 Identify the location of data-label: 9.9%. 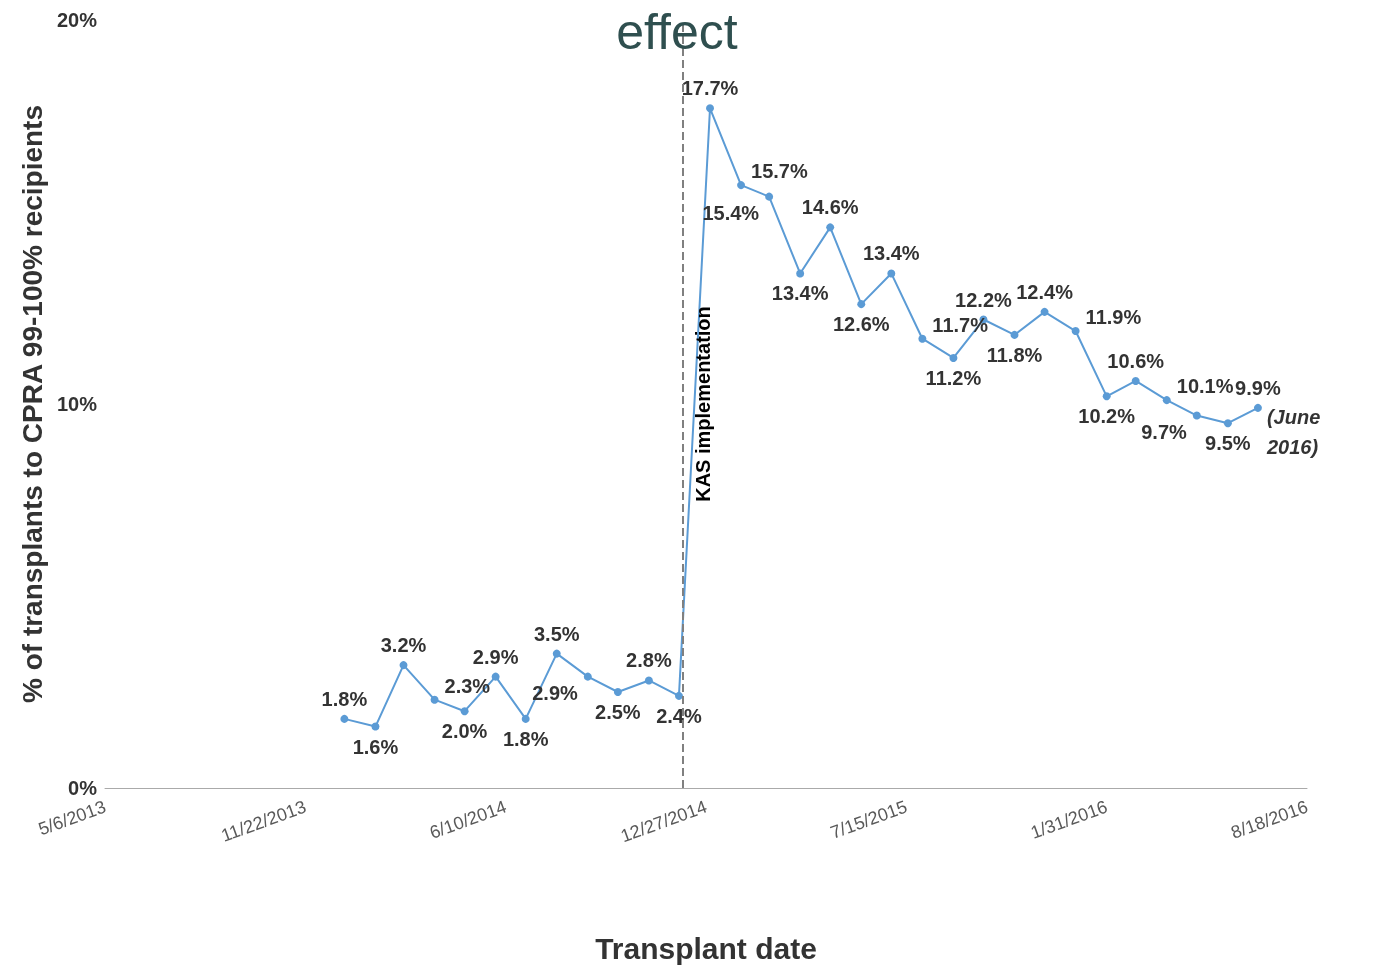
(1258, 387).